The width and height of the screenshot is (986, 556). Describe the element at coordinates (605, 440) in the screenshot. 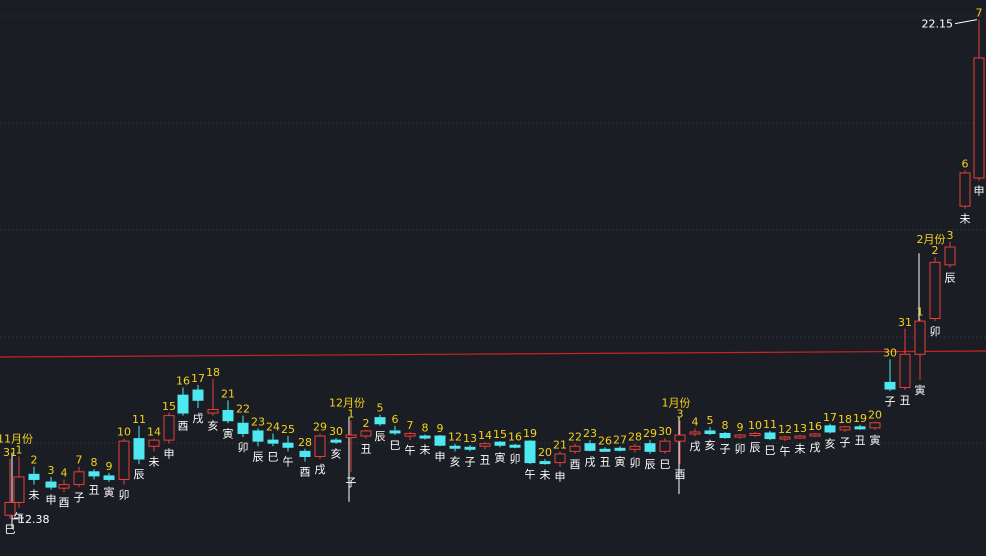

I see `day-label: 26` at that location.